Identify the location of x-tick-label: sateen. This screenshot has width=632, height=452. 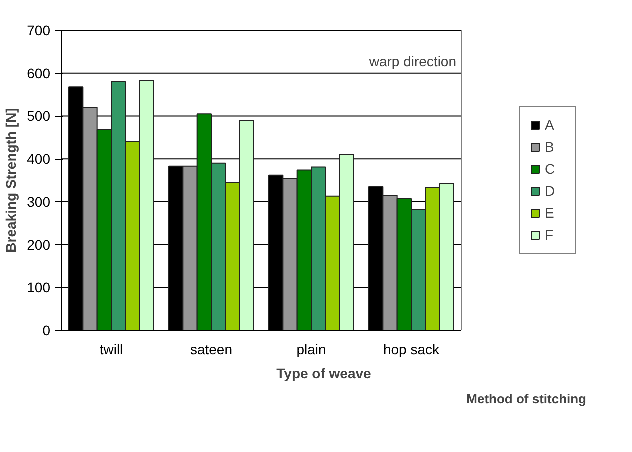
(211, 350).